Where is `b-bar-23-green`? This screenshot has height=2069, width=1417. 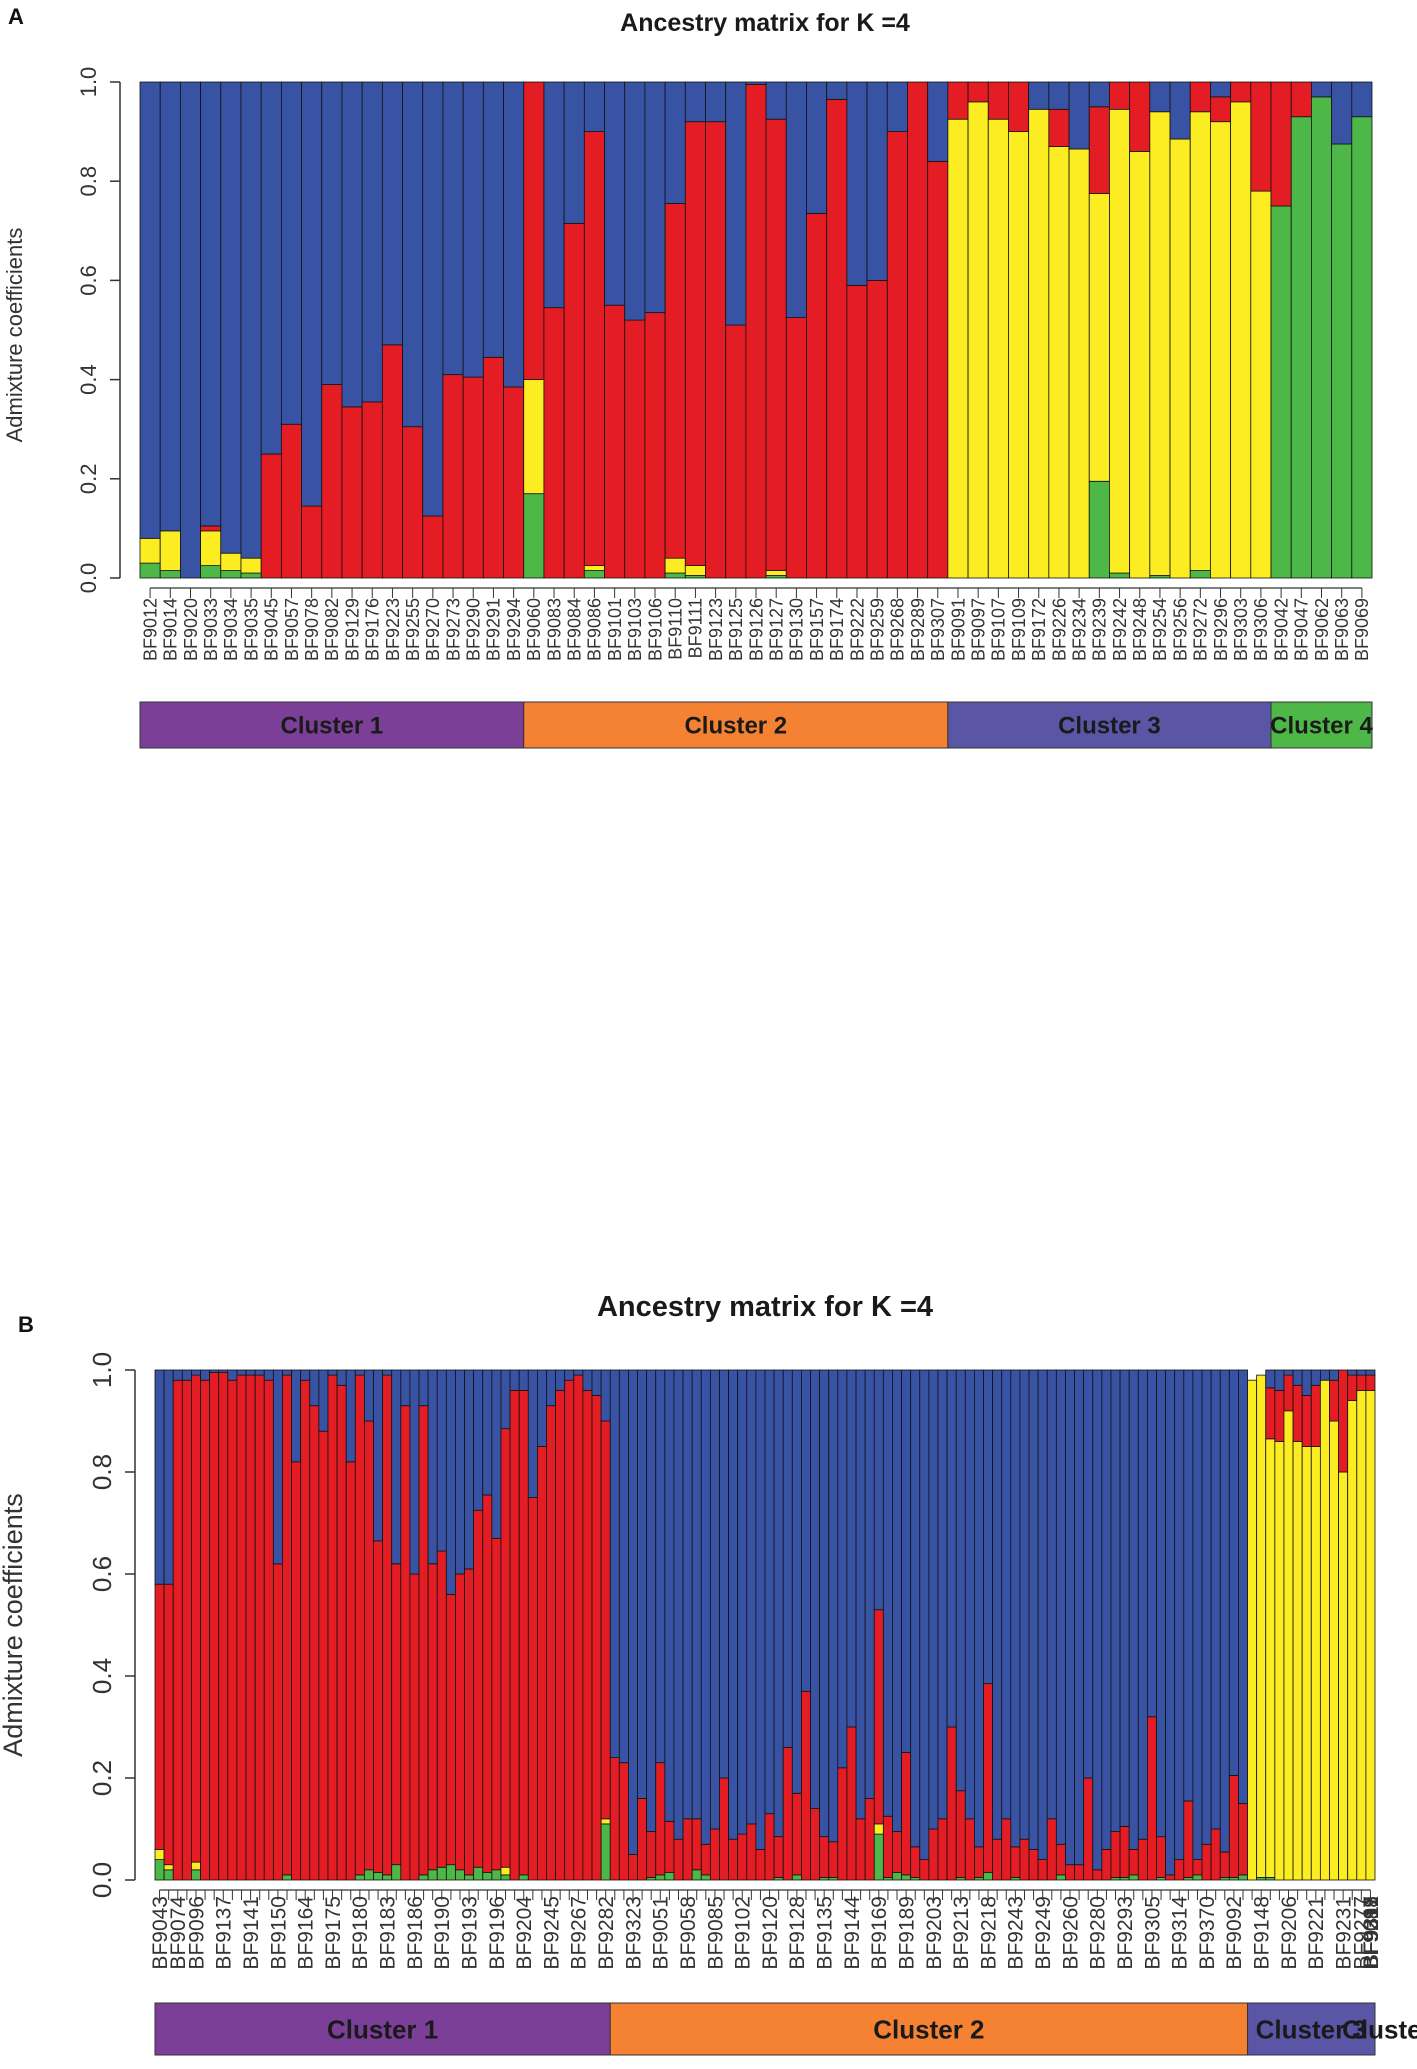
b-bar-23-green is located at coordinates (369, 1875).